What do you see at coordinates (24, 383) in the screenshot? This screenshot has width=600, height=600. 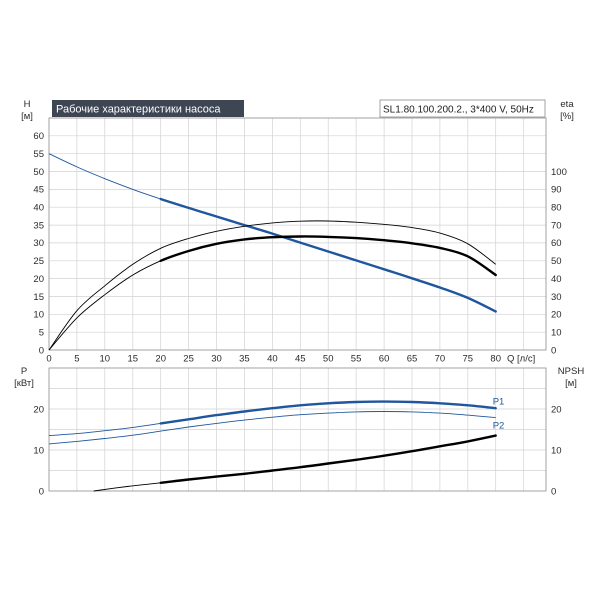 I see `power-axis-unit: [кВт]` at bounding box center [24, 383].